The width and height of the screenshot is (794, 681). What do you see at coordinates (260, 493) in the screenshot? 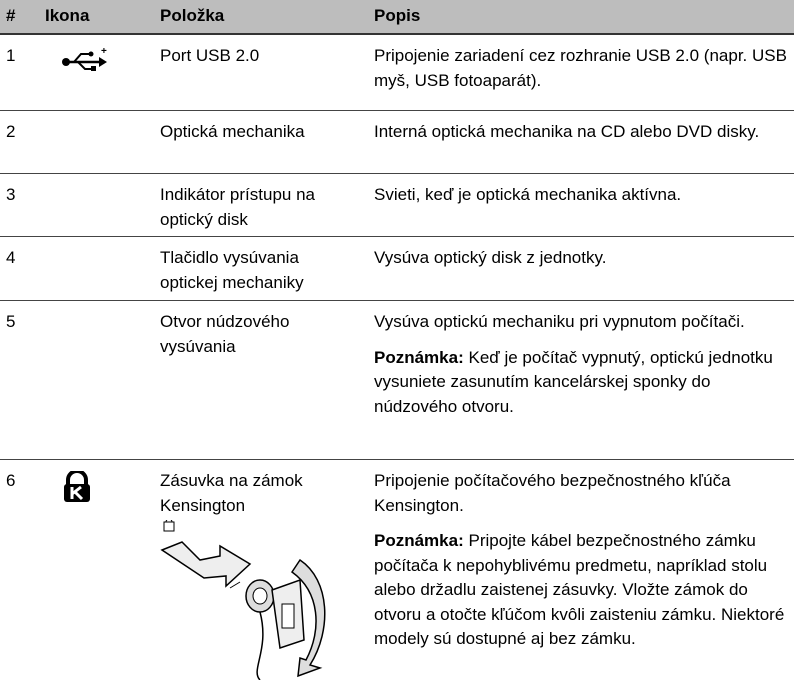
I see `item-text: Zásuvka na zámok Kensington` at bounding box center [260, 493].